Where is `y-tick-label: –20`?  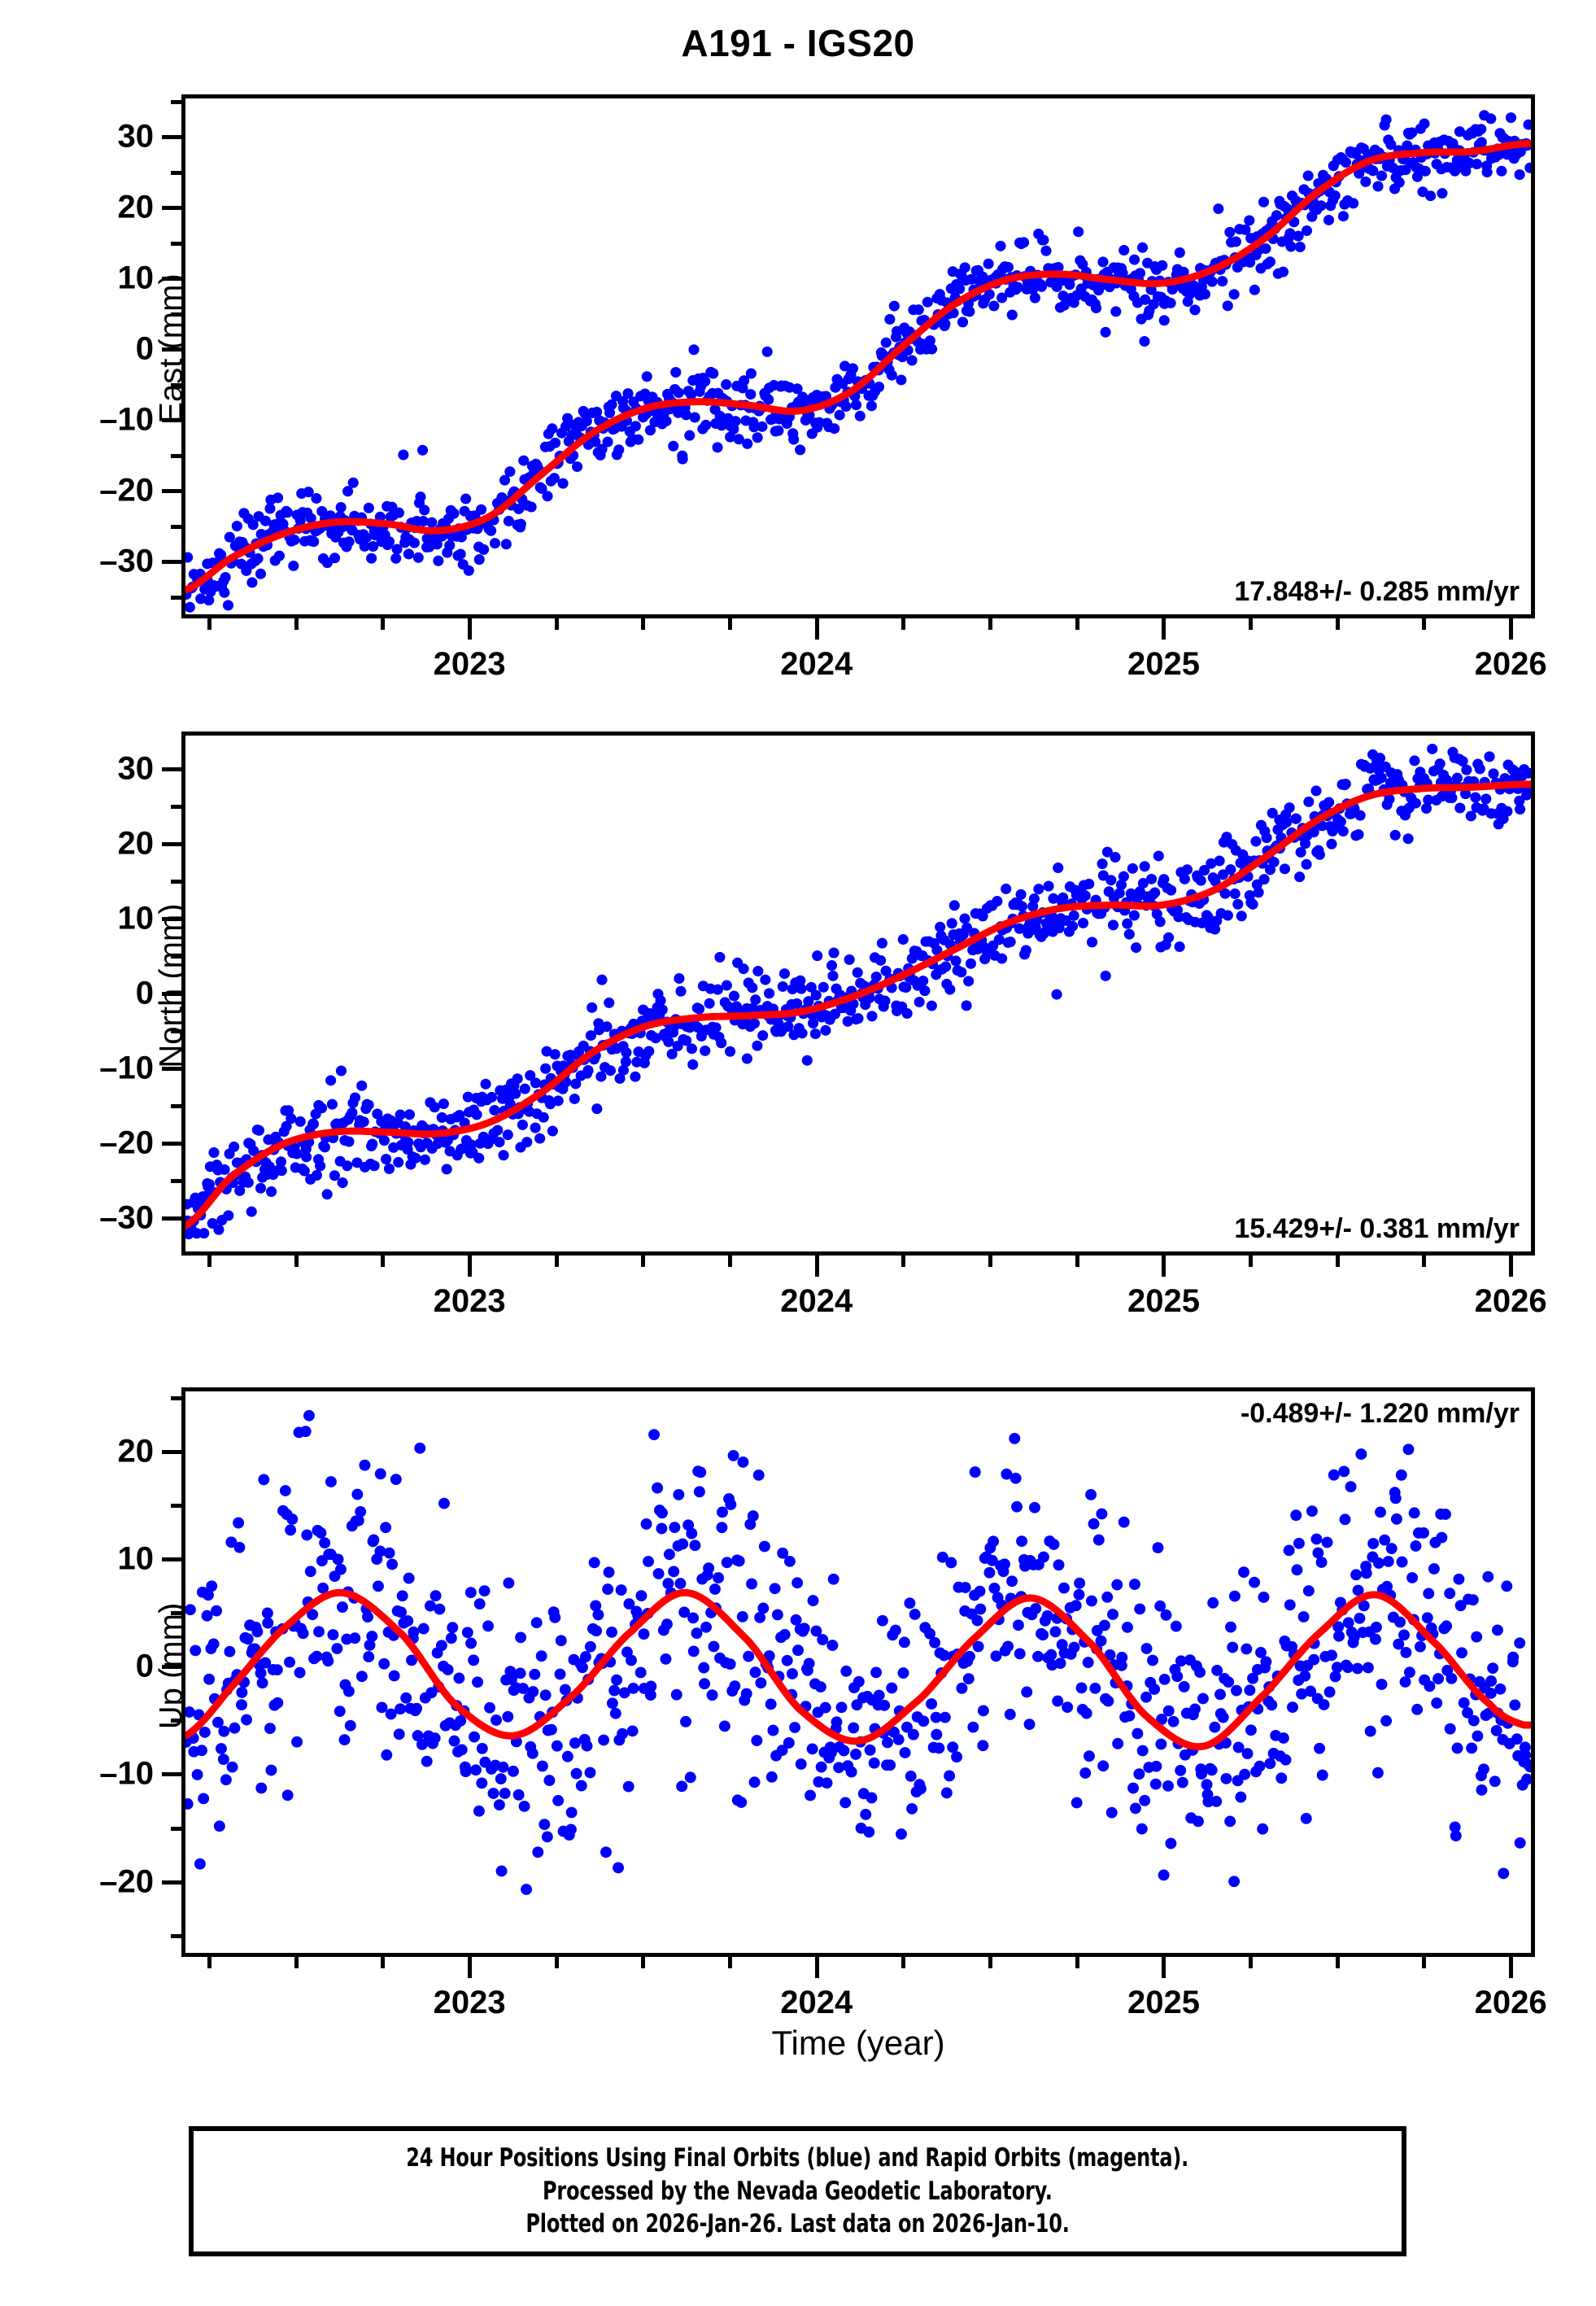
y-tick-label: –20 is located at coordinates (126, 1143).